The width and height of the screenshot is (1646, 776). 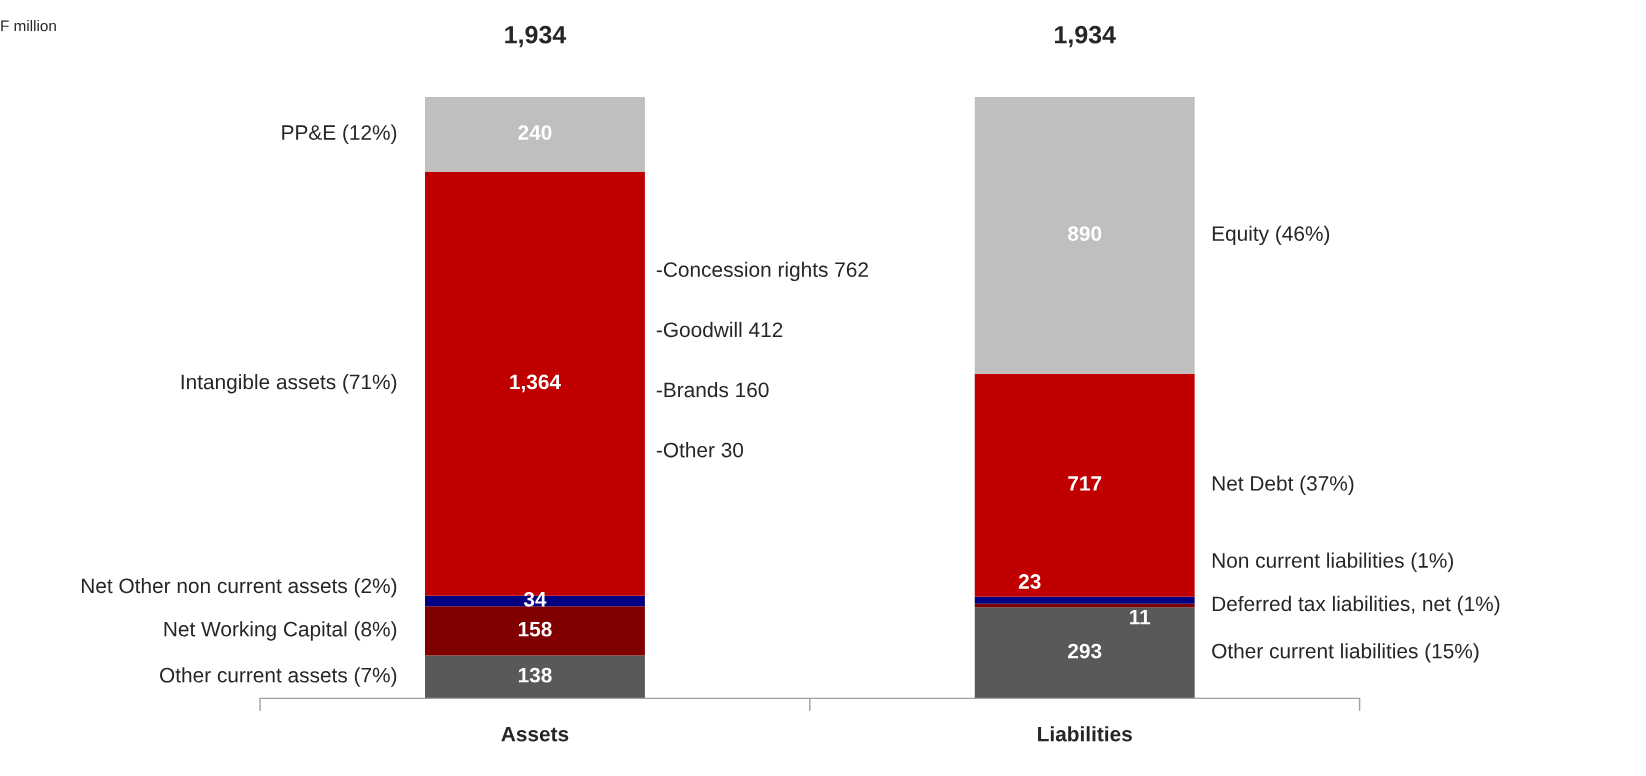 I want to click on annotation: Equity (46%), so click(x=1271, y=235).